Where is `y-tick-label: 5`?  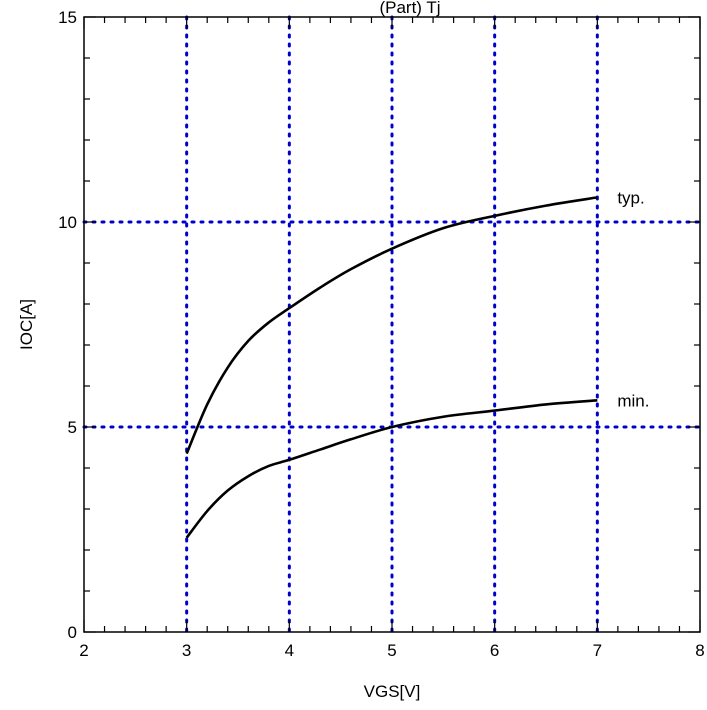 y-tick-label: 5 is located at coordinates (72, 427).